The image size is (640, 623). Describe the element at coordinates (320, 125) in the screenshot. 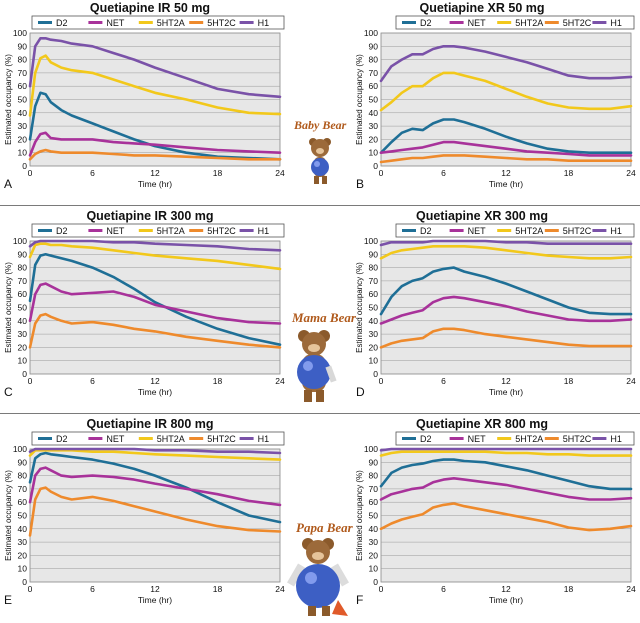

I see `bear-label: Baby Bear` at that location.